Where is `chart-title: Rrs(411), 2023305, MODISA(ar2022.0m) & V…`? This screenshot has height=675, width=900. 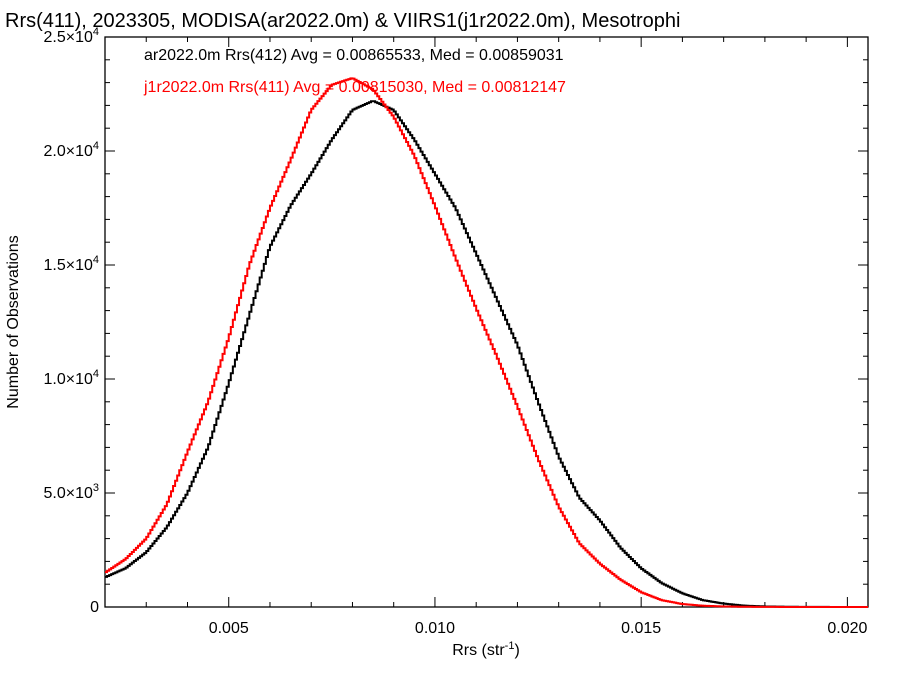 chart-title: Rrs(411), 2023305, MODISA(ar2022.0m) & V… is located at coordinates (342, 21).